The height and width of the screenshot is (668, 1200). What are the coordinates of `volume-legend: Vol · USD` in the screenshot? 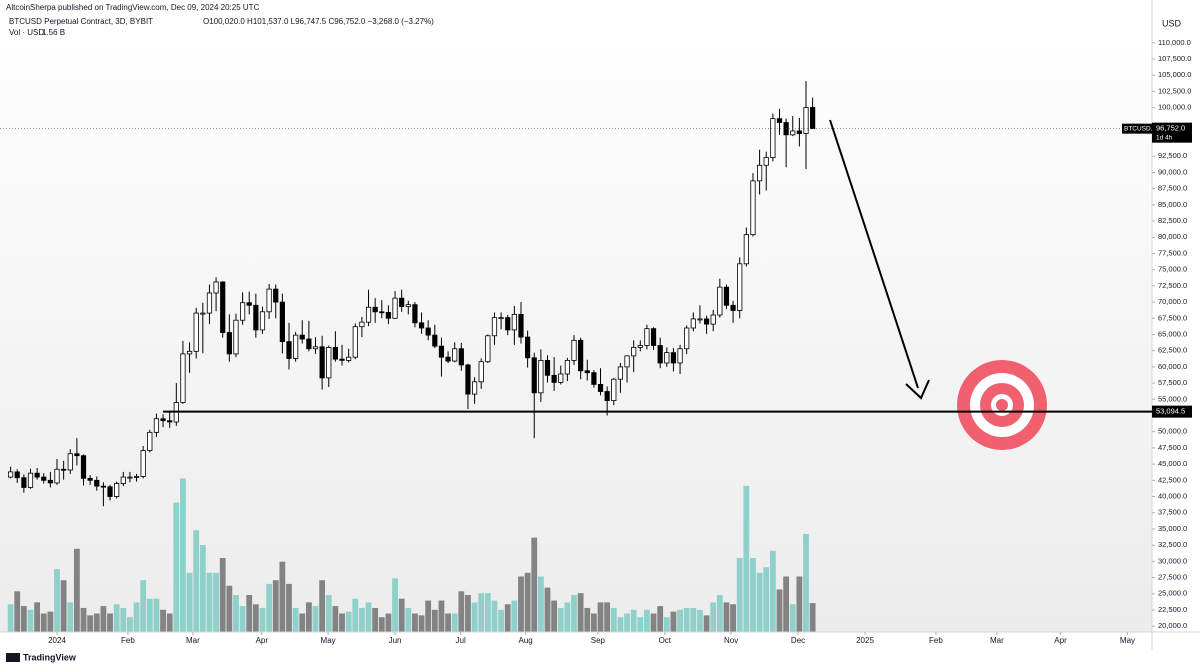 It's located at (26, 32).